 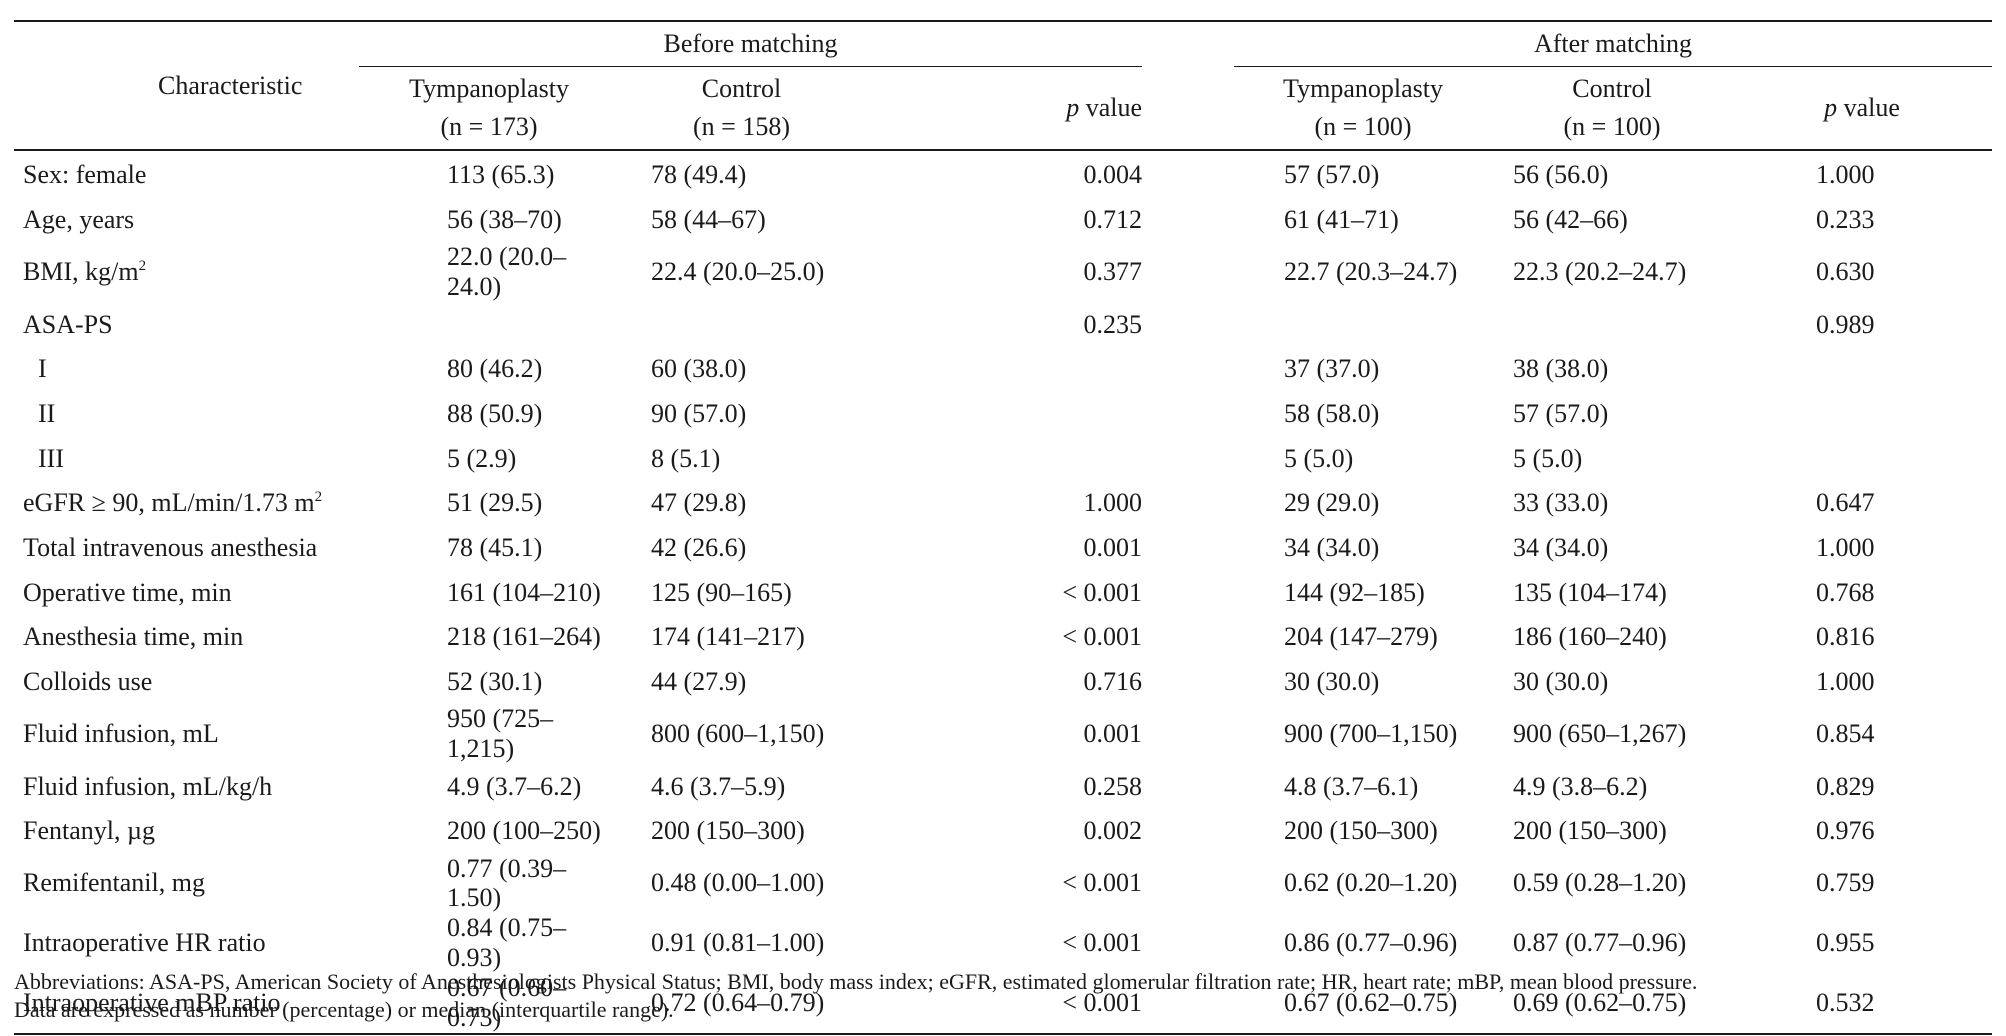 I want to click on before-tympanoplasty-cell: 52 (30.1), so click(x=489, y=682).